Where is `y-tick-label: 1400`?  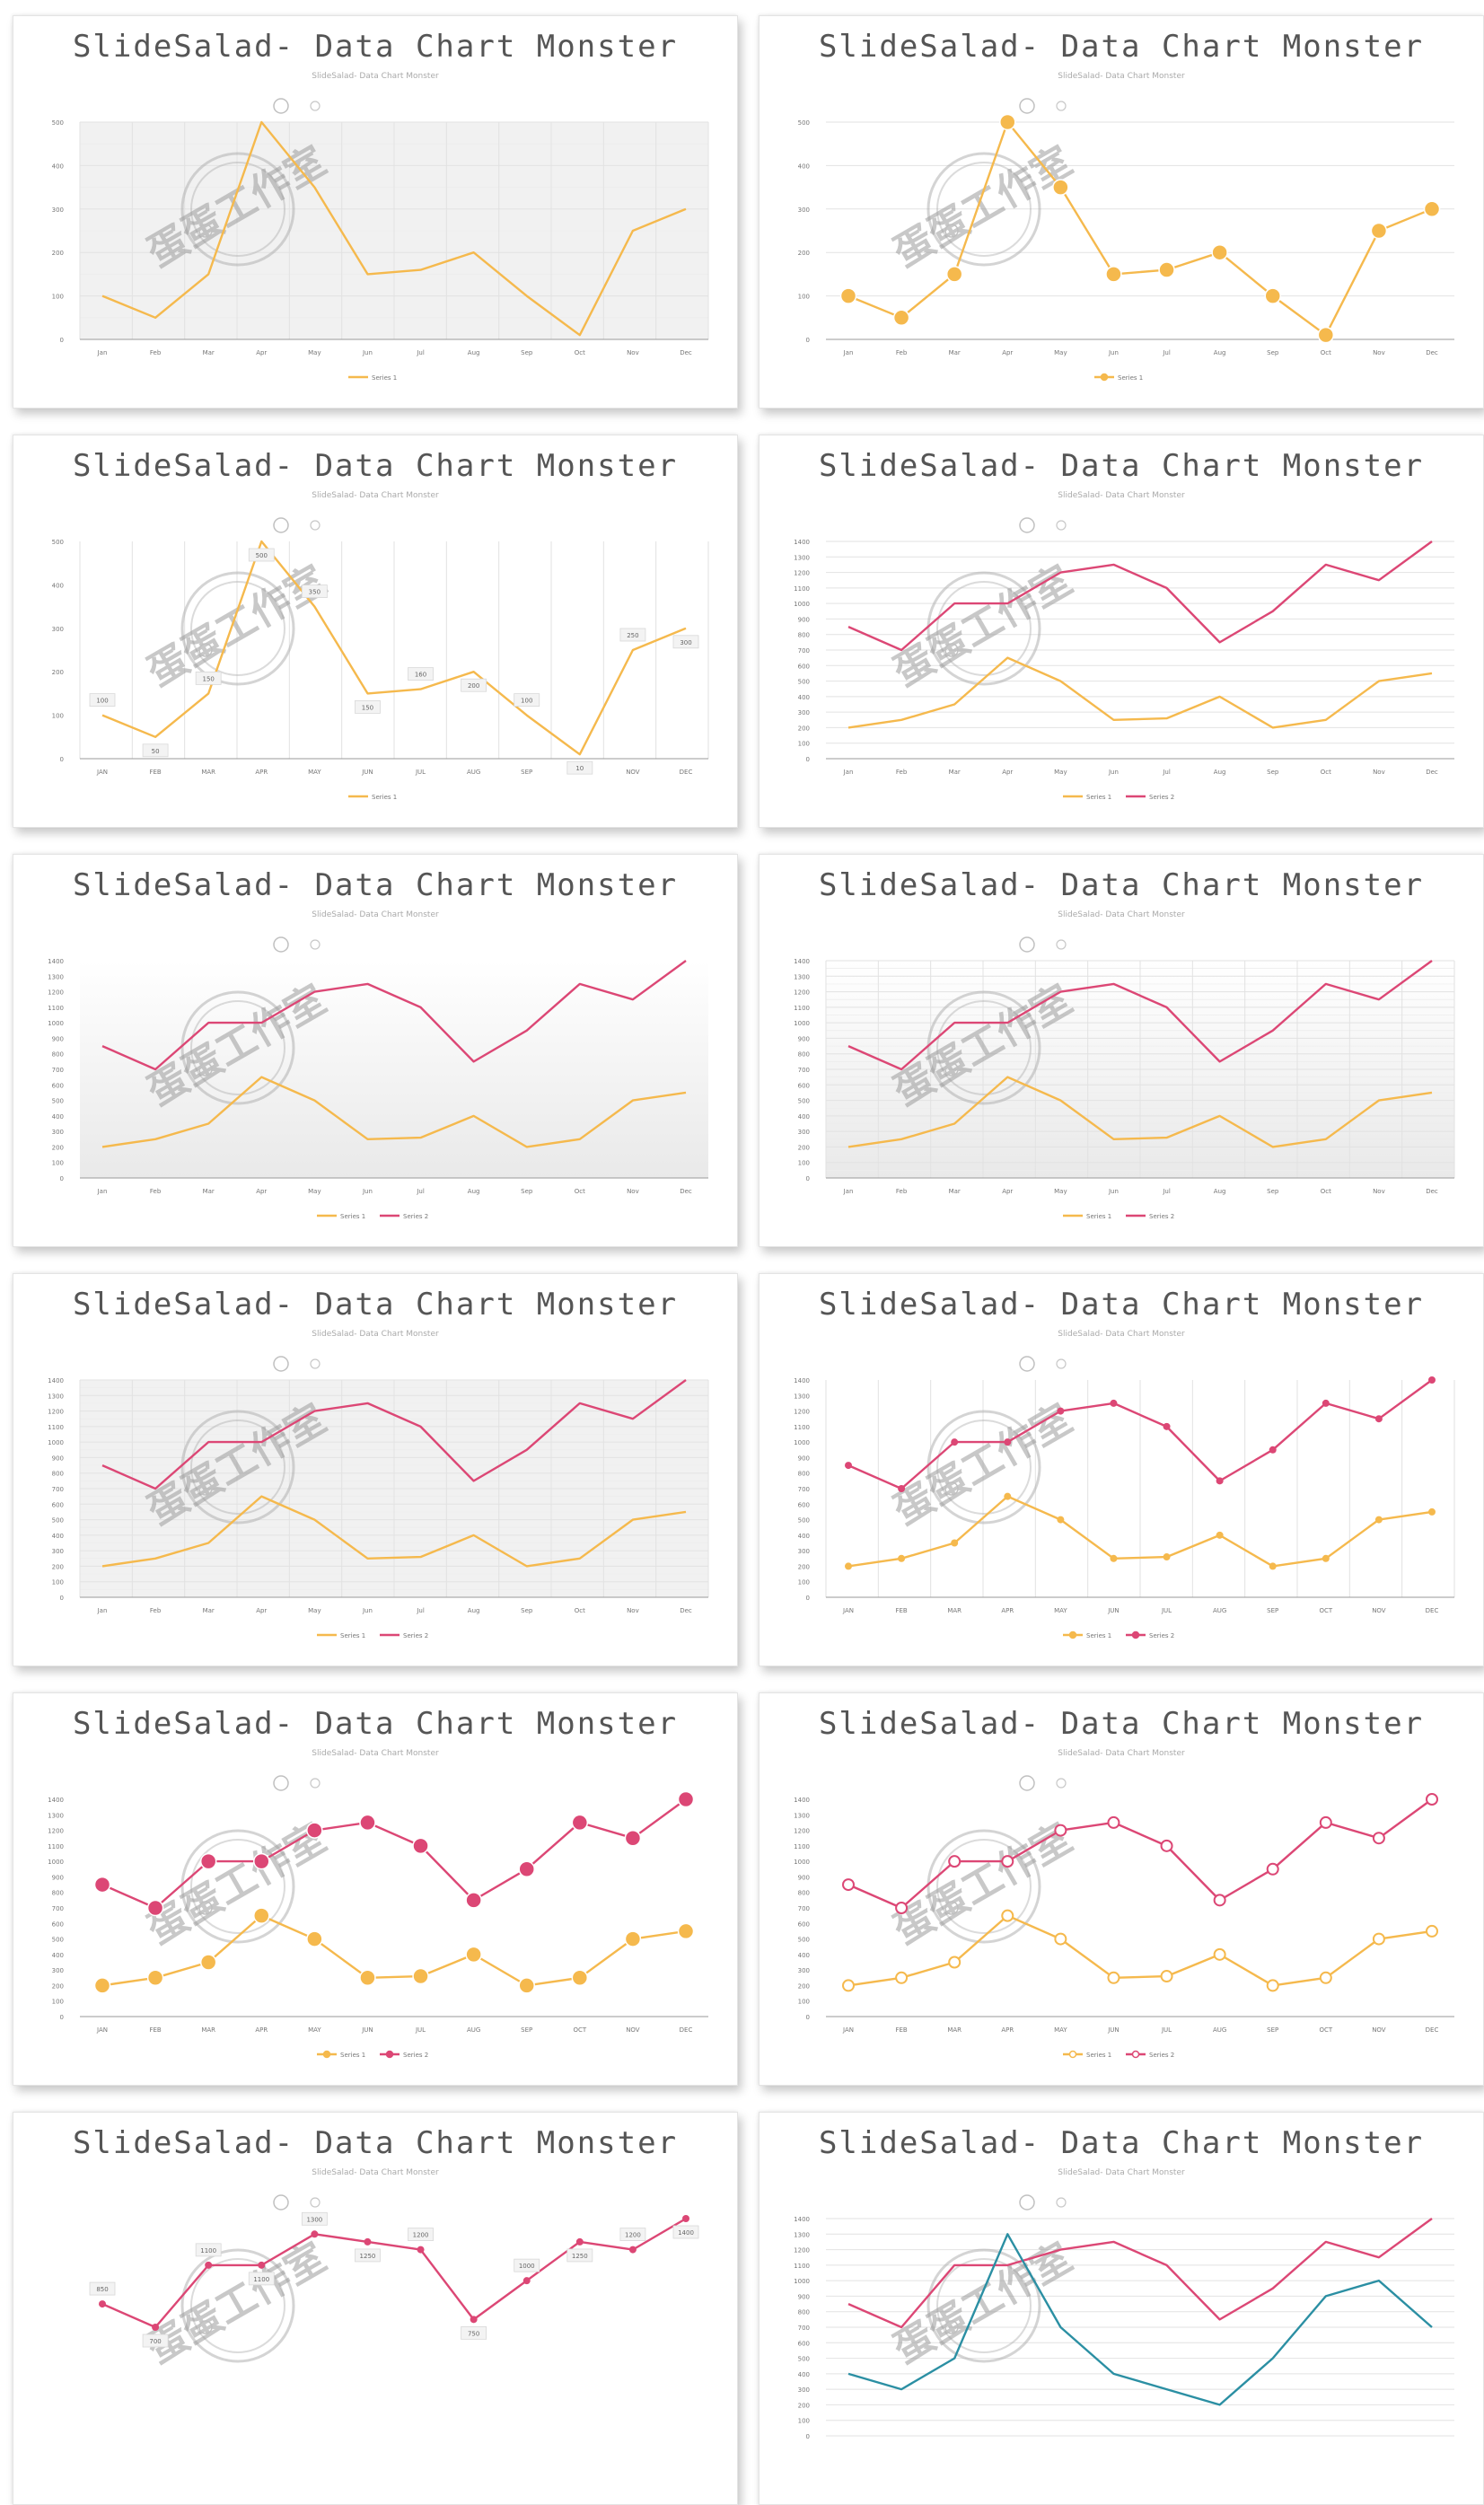
y-tick-label: 1400 is located at coordinates (56, 1800).